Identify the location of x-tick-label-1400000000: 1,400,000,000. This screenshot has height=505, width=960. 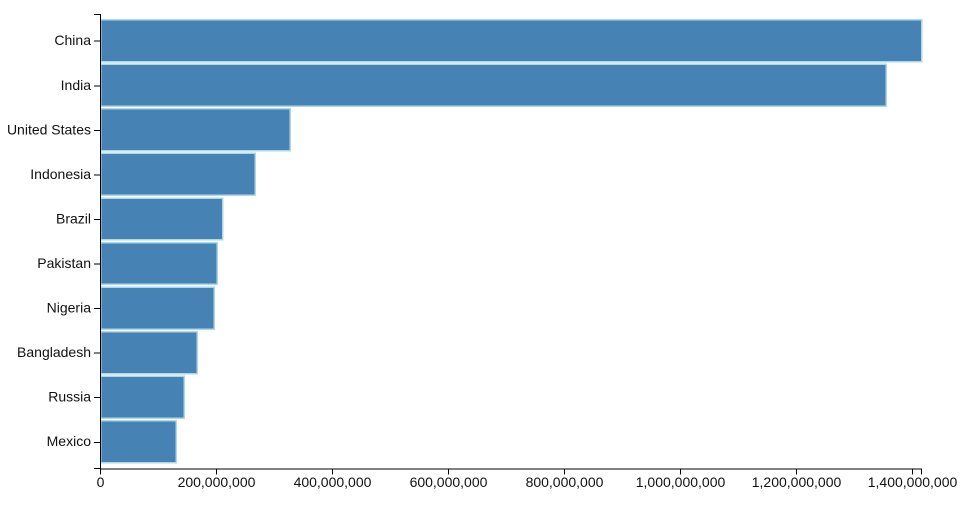
(913, 482).